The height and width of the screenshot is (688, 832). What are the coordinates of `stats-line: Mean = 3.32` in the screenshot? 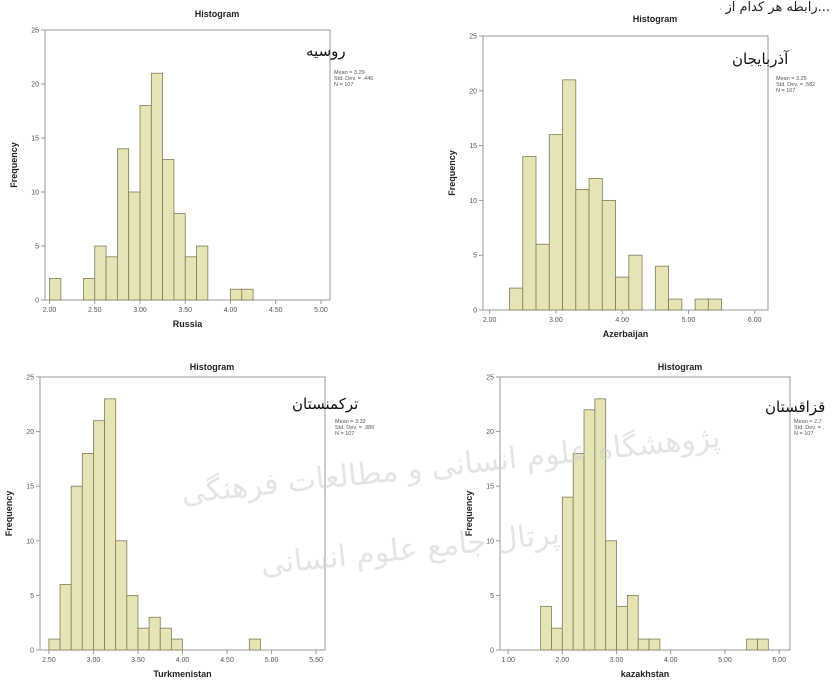 It's located at (350, 422).